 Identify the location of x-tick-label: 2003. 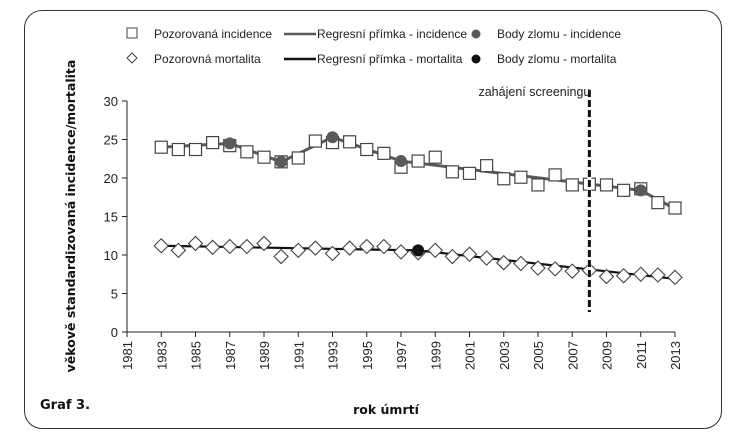
(504, 355).